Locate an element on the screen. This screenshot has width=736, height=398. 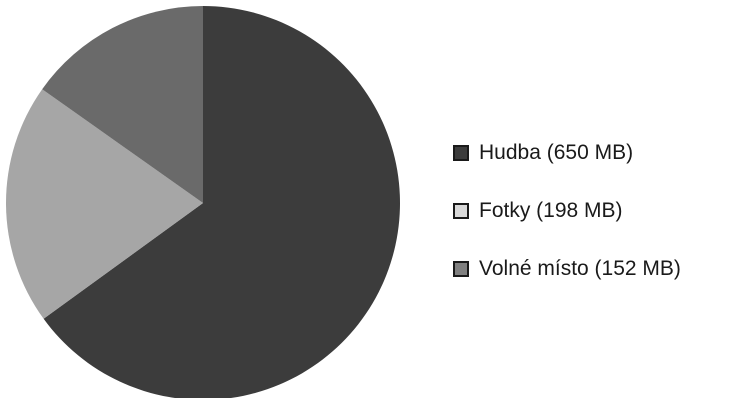
legend-item-volne-misto: Volné místo (152 MB) is located at coordinates (594, 268).